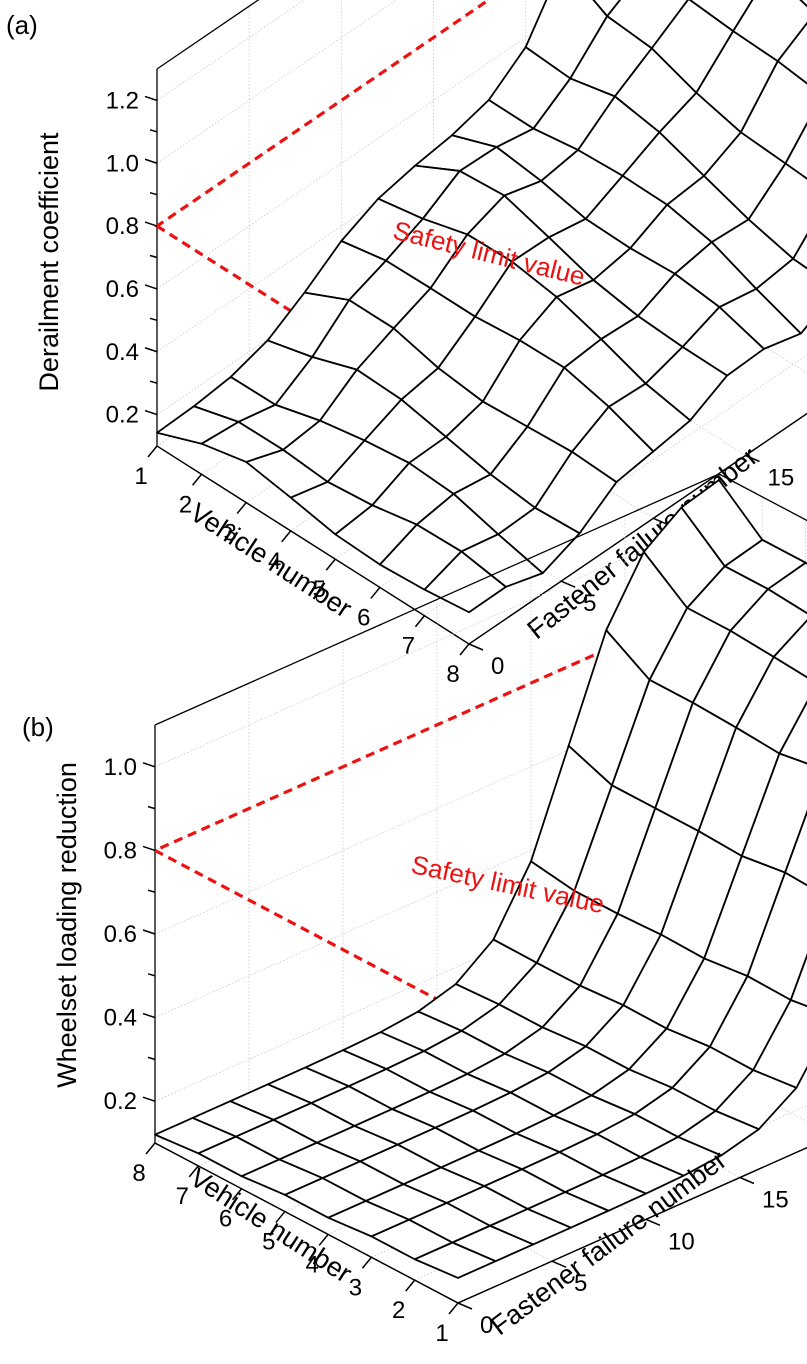 This screenshot has height=1364, width=807. Describe the element at coordinates (225, 1219) in the screenshot. I see `b-x-tick-label-2: 6` at that location.